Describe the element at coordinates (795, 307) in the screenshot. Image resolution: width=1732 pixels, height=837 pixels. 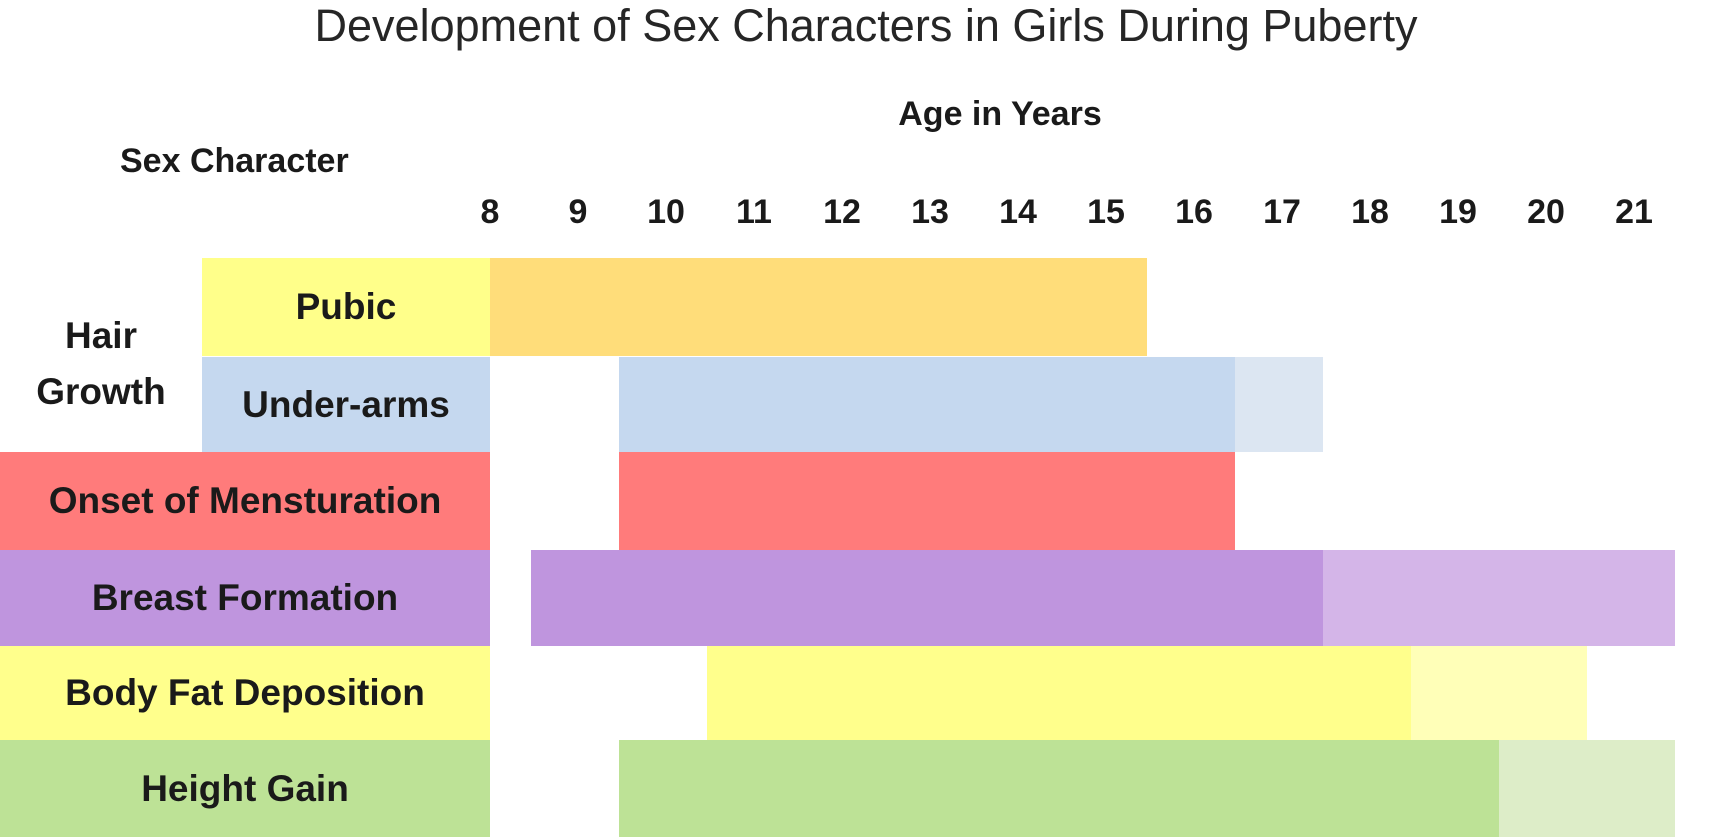
I see `bar-pubic` at that location.